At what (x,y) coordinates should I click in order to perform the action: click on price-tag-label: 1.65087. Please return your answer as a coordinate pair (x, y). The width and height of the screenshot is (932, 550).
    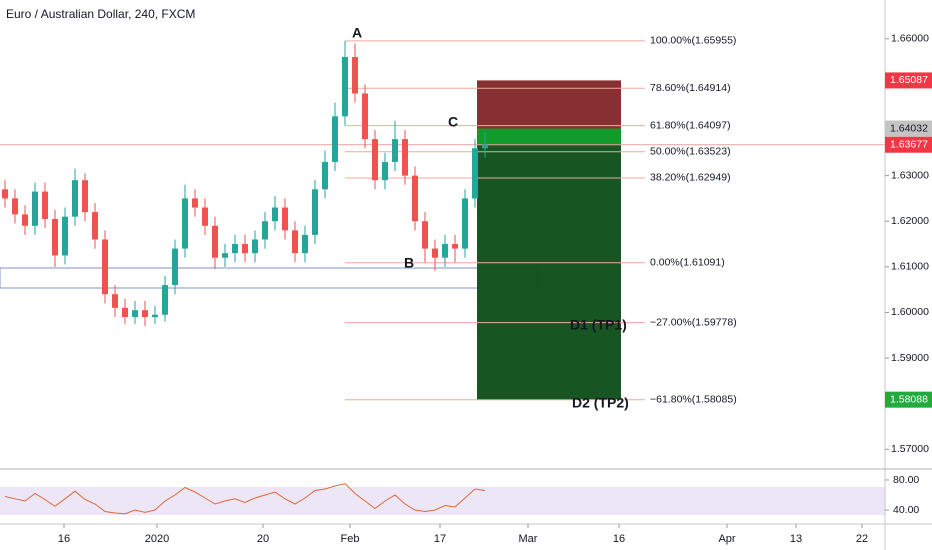
    Looking at the image, I should click on (909, 80).